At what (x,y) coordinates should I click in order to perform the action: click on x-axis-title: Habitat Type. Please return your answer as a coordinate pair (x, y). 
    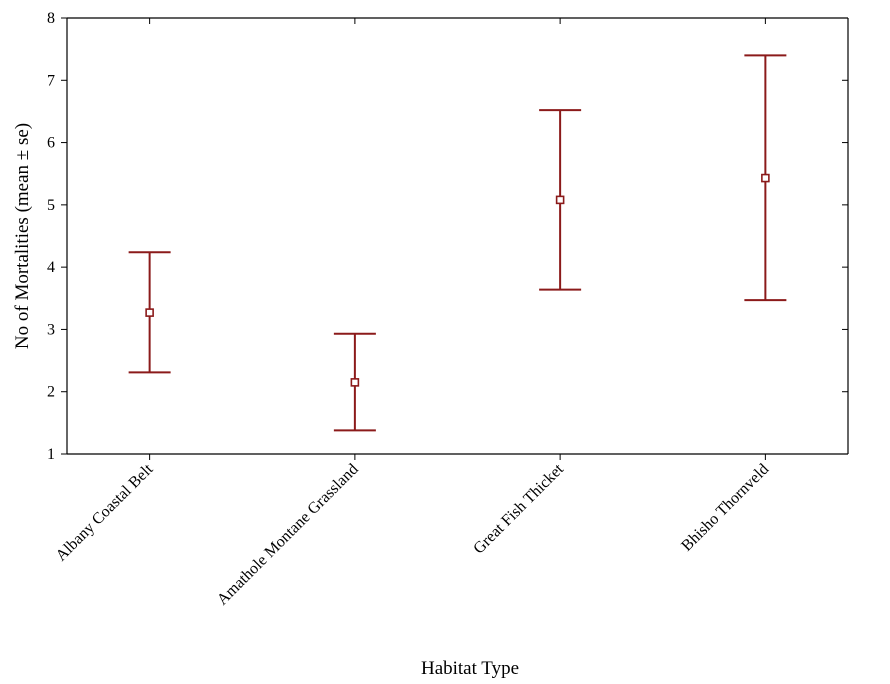
    Looking at the image, I should click on (470, 668).